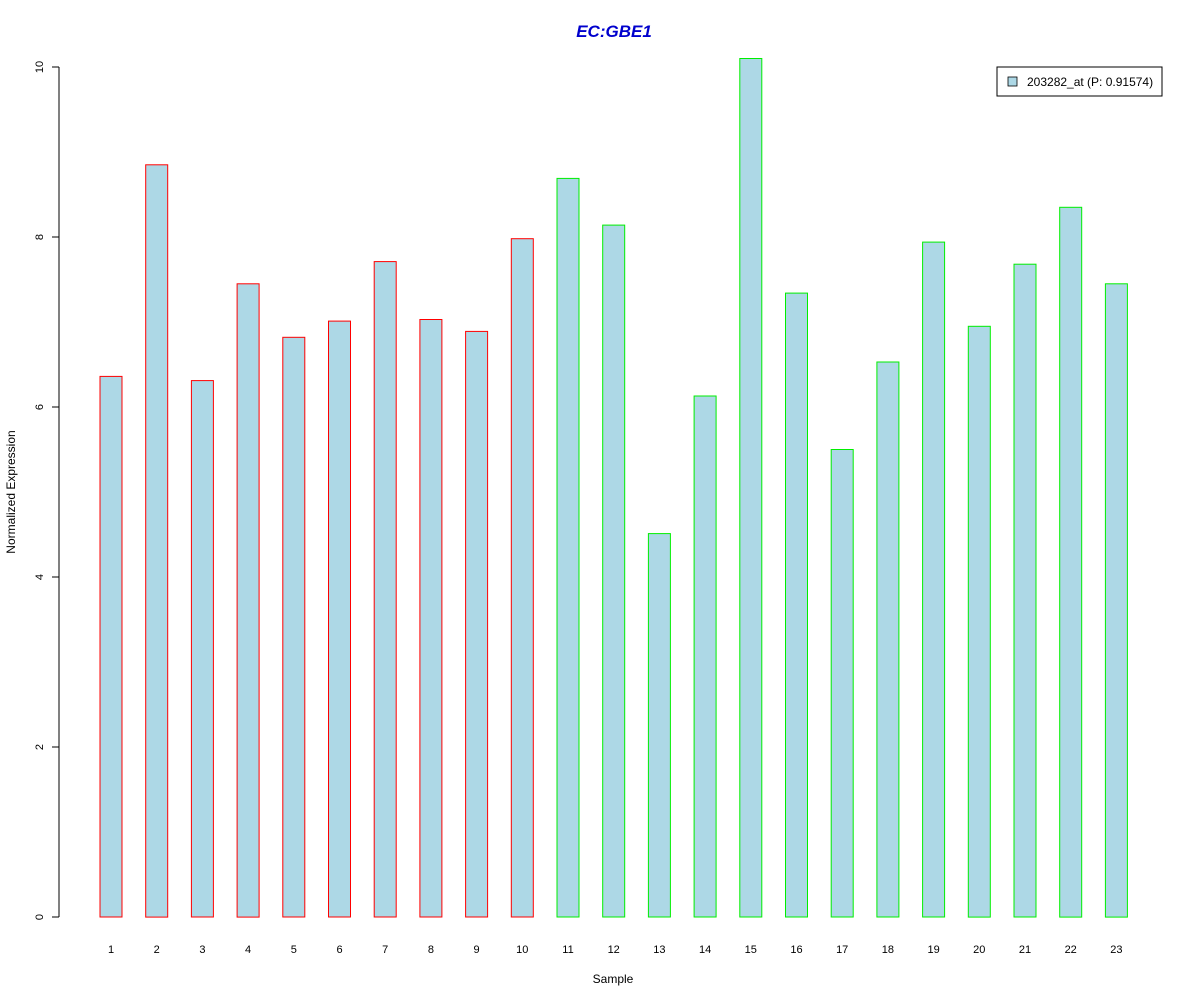  I want to click on x-tick-label: 22, so click(1071, 950).